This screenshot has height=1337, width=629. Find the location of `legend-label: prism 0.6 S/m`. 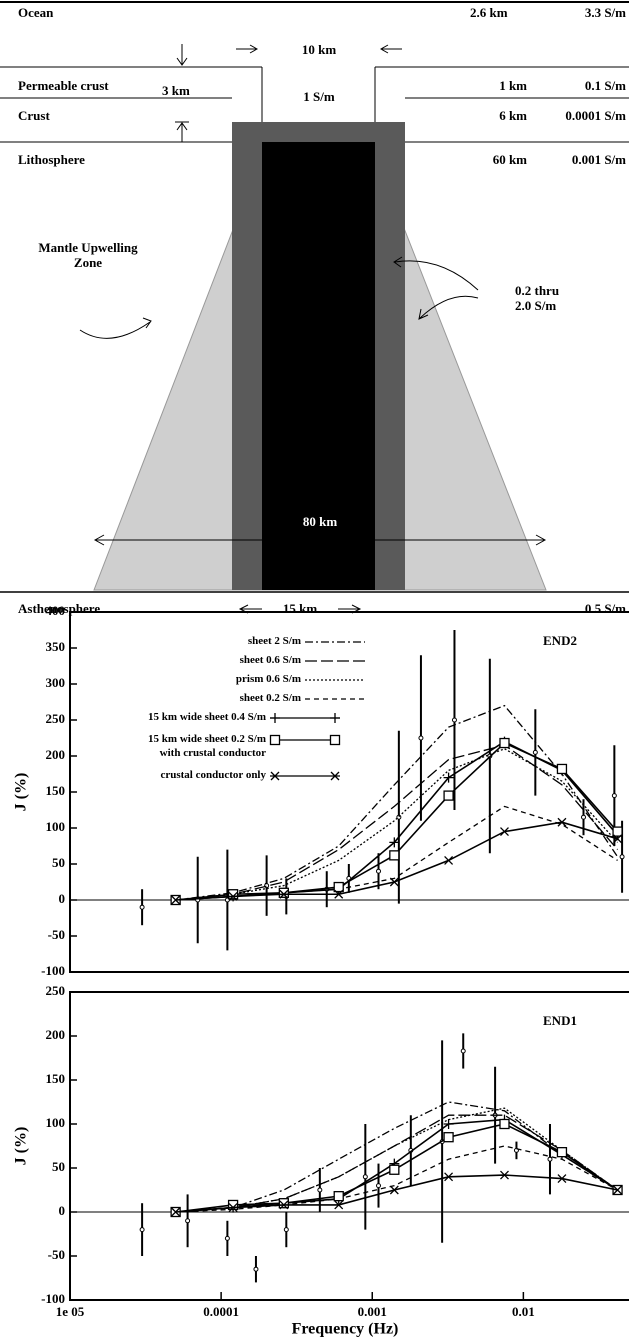

legend-label: prism 0.6 S/m is located at coordinates (268, 679).